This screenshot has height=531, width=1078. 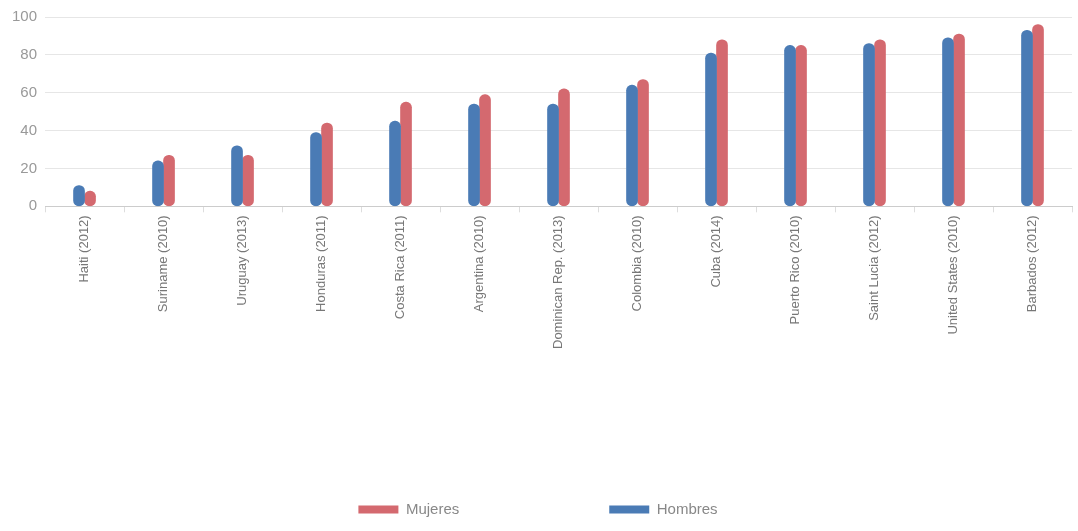 I want to click on y-tick-label: 0, so click(x=33, y=205).